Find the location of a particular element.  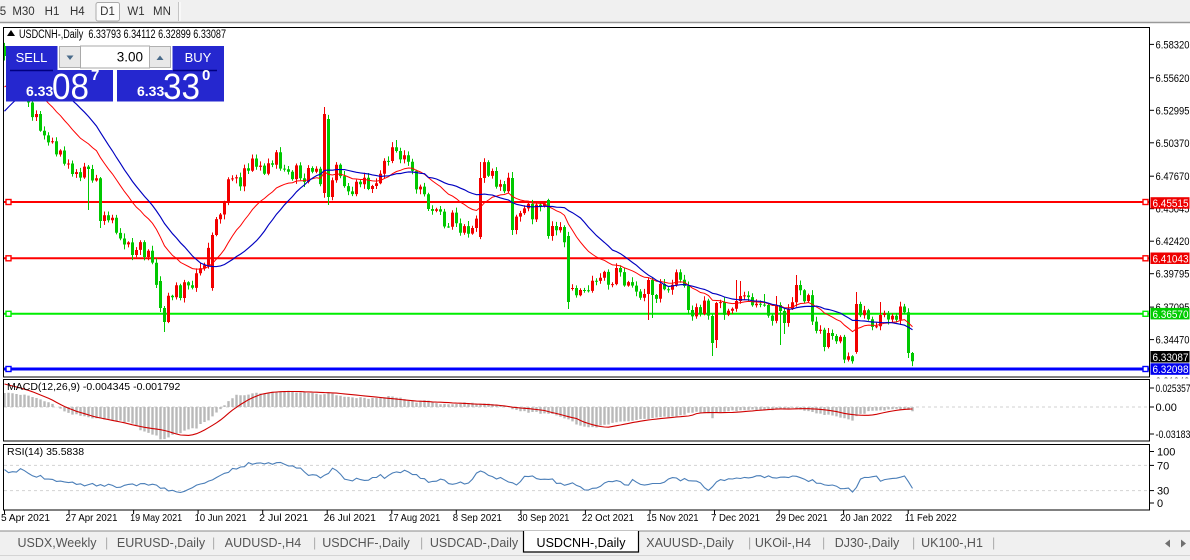

svg-text: 26 Jul 2021 is located at coordinates (350, 518).